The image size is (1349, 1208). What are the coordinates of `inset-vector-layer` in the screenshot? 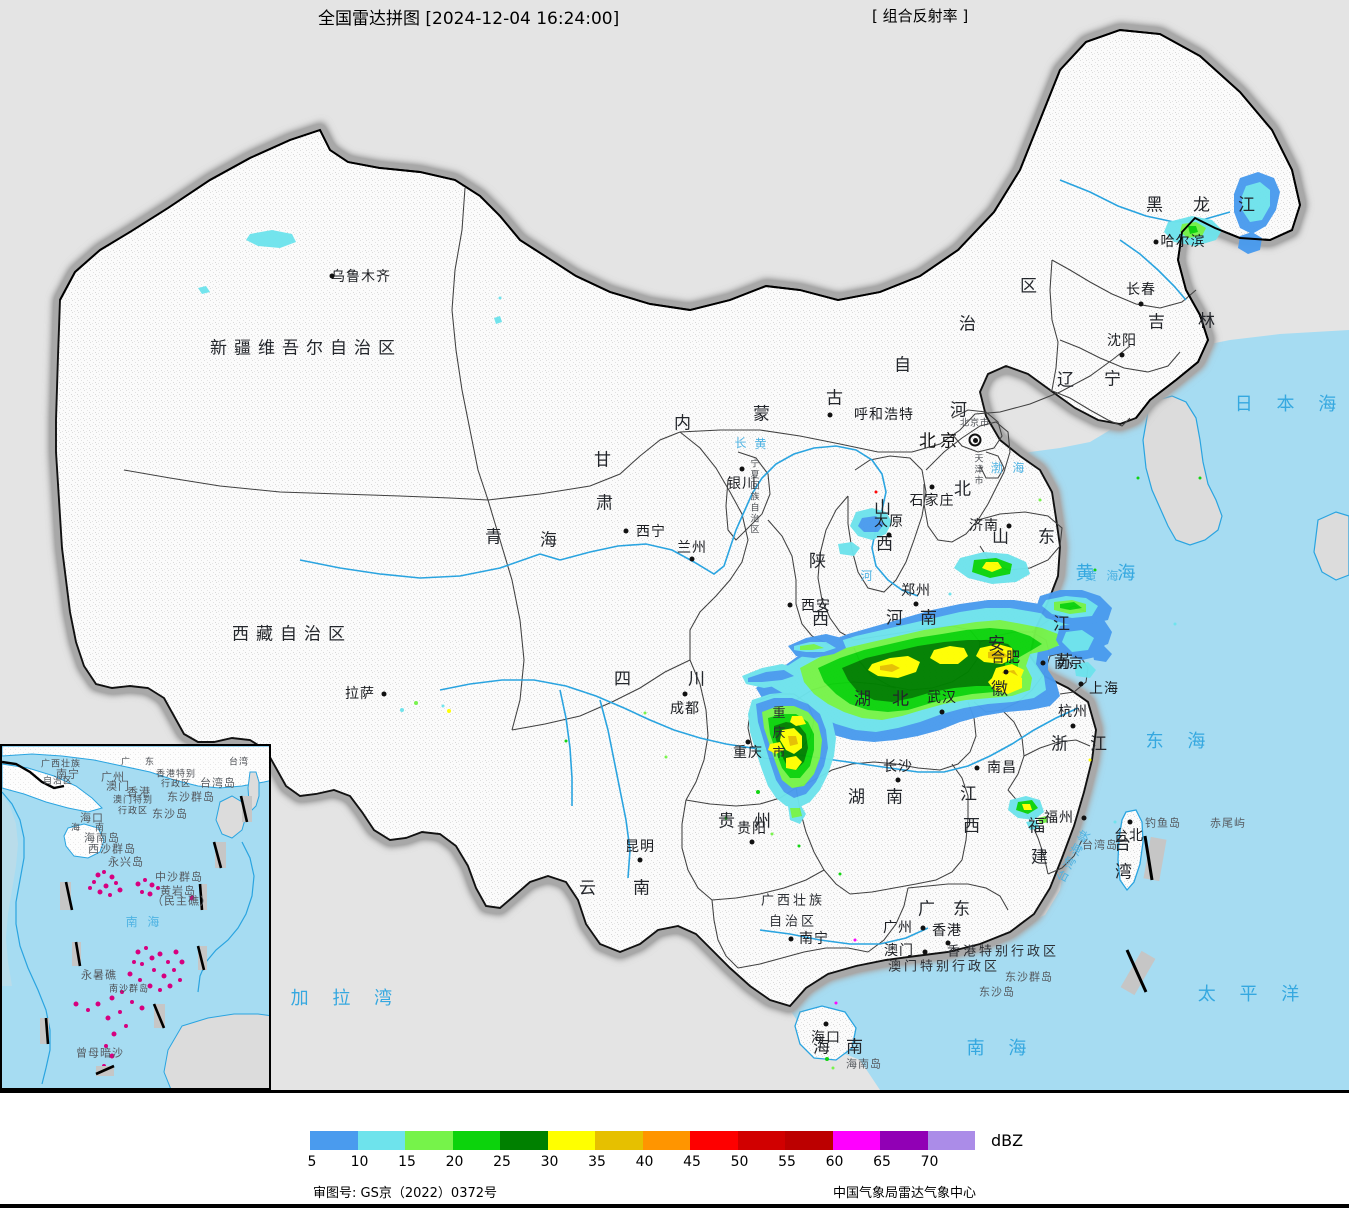 It's located at (135, 917).